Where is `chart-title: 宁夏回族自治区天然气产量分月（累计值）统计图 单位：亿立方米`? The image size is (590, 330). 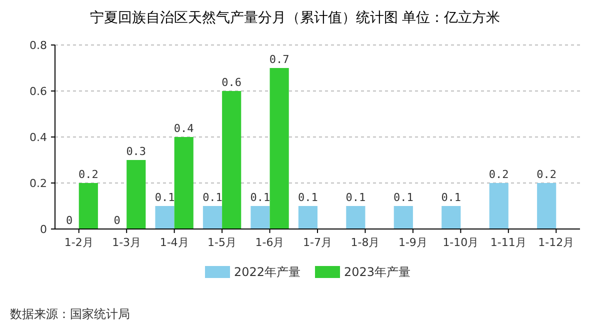
chart-title: 宁夏回族自治区天然气产量分月（累计值）统计图 单位：亿立方米 is located at coordinates (295, 18).